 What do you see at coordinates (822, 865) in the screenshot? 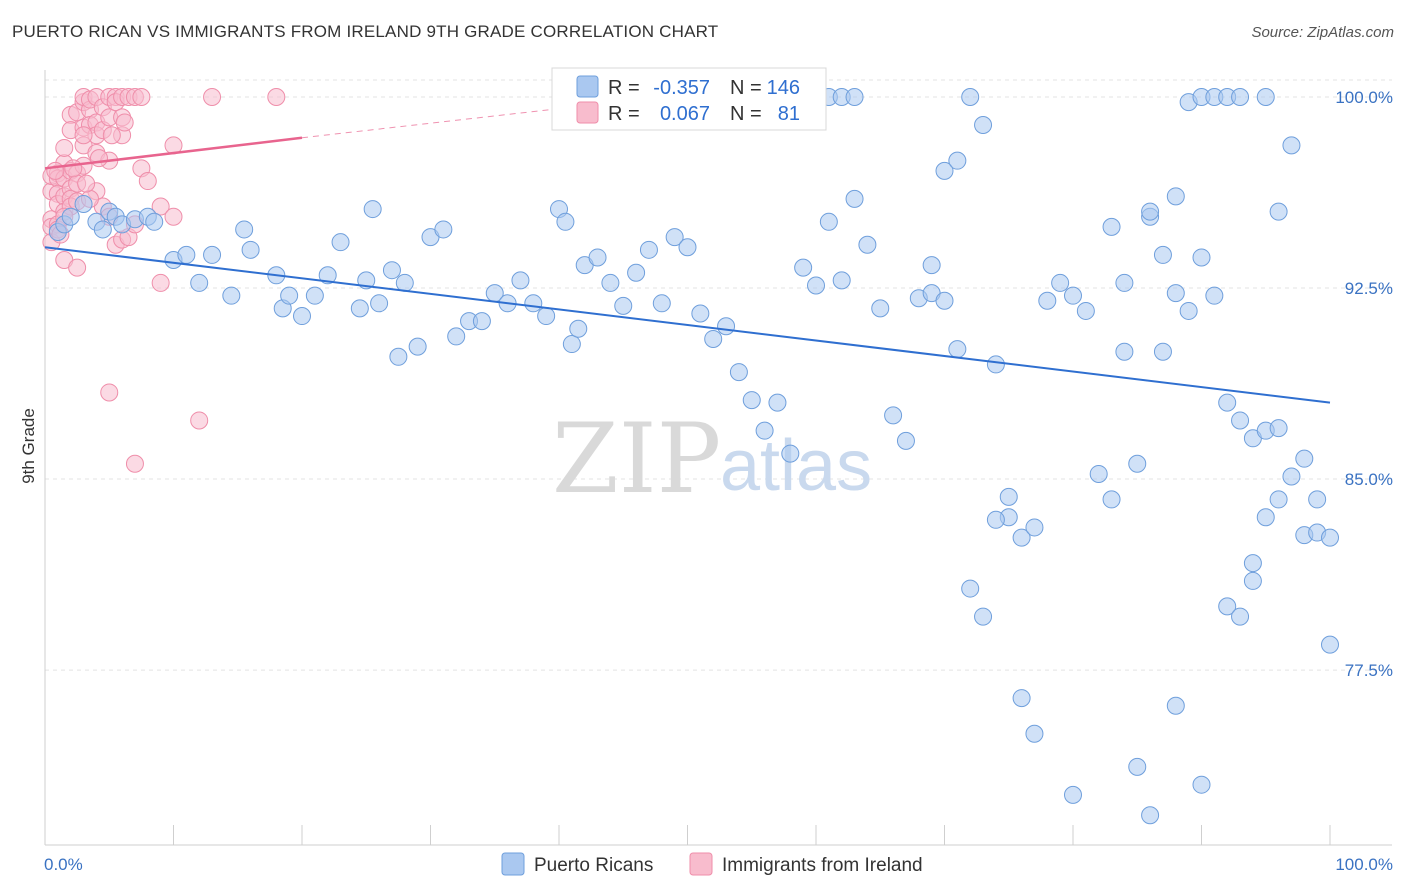
I see `bottom-legend-label-immigrants-ireland: Immigrants from Ireland` at bounding box center [822, 865].